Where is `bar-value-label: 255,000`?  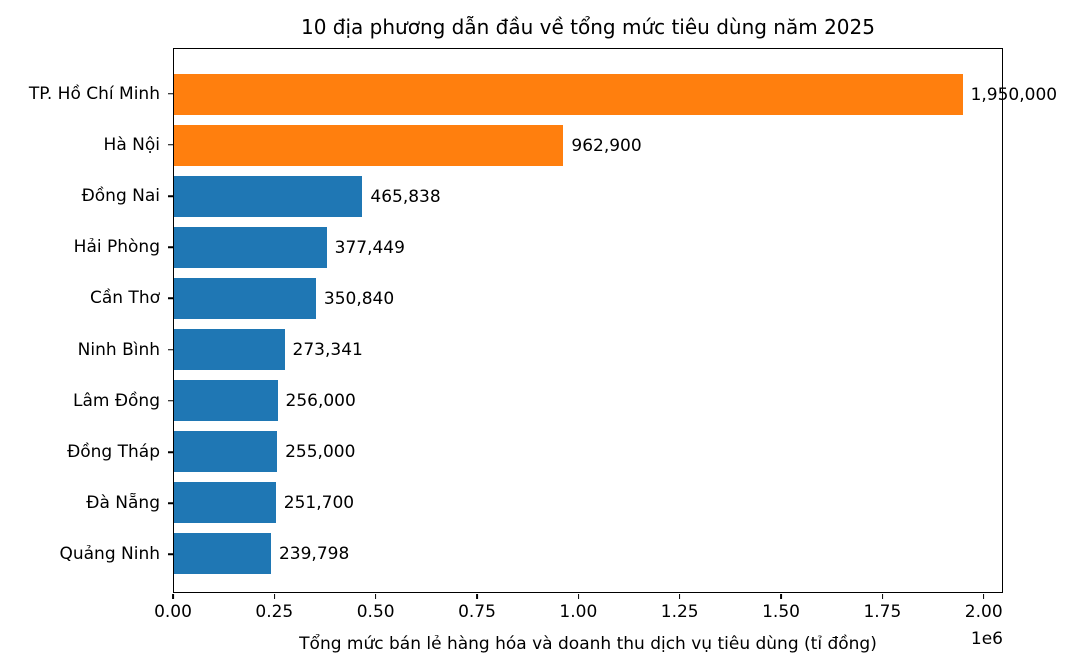
bar-value-label: 255,000 is located at coordinates (320, 451).